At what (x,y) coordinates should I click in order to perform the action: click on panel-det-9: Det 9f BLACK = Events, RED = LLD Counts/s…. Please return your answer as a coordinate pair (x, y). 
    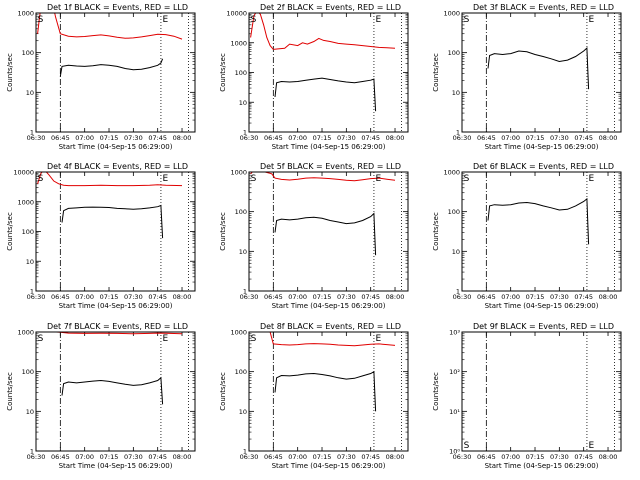
    Looking at the image, I should click on (527, 396).